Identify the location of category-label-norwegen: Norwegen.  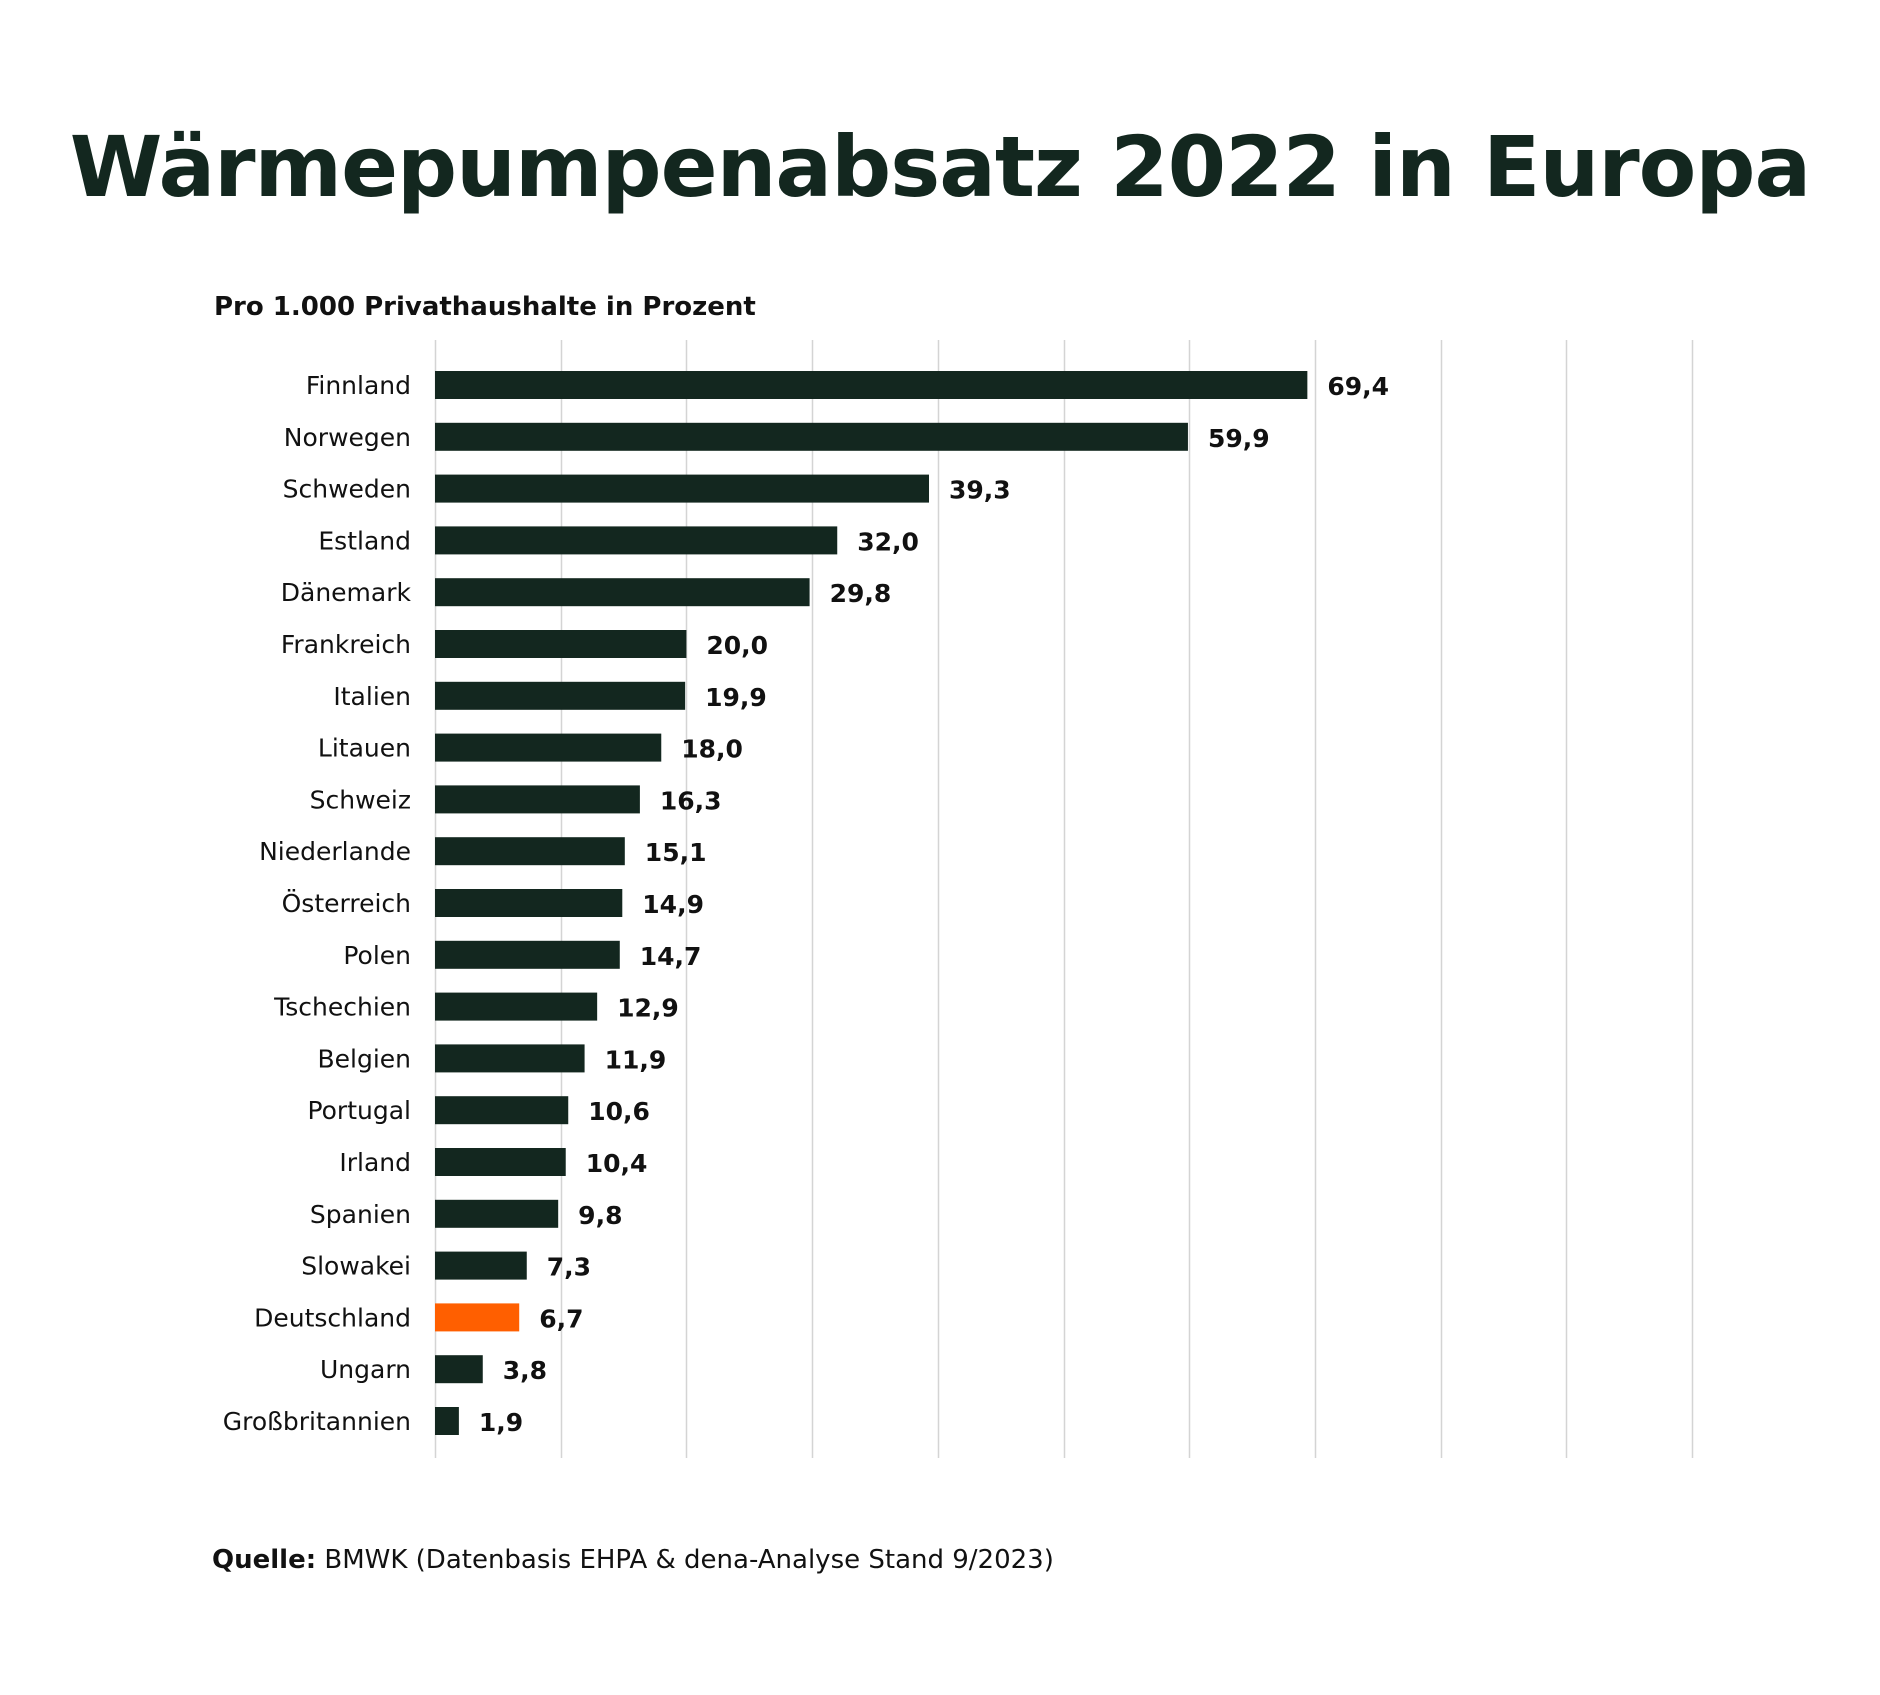
(347, 437).